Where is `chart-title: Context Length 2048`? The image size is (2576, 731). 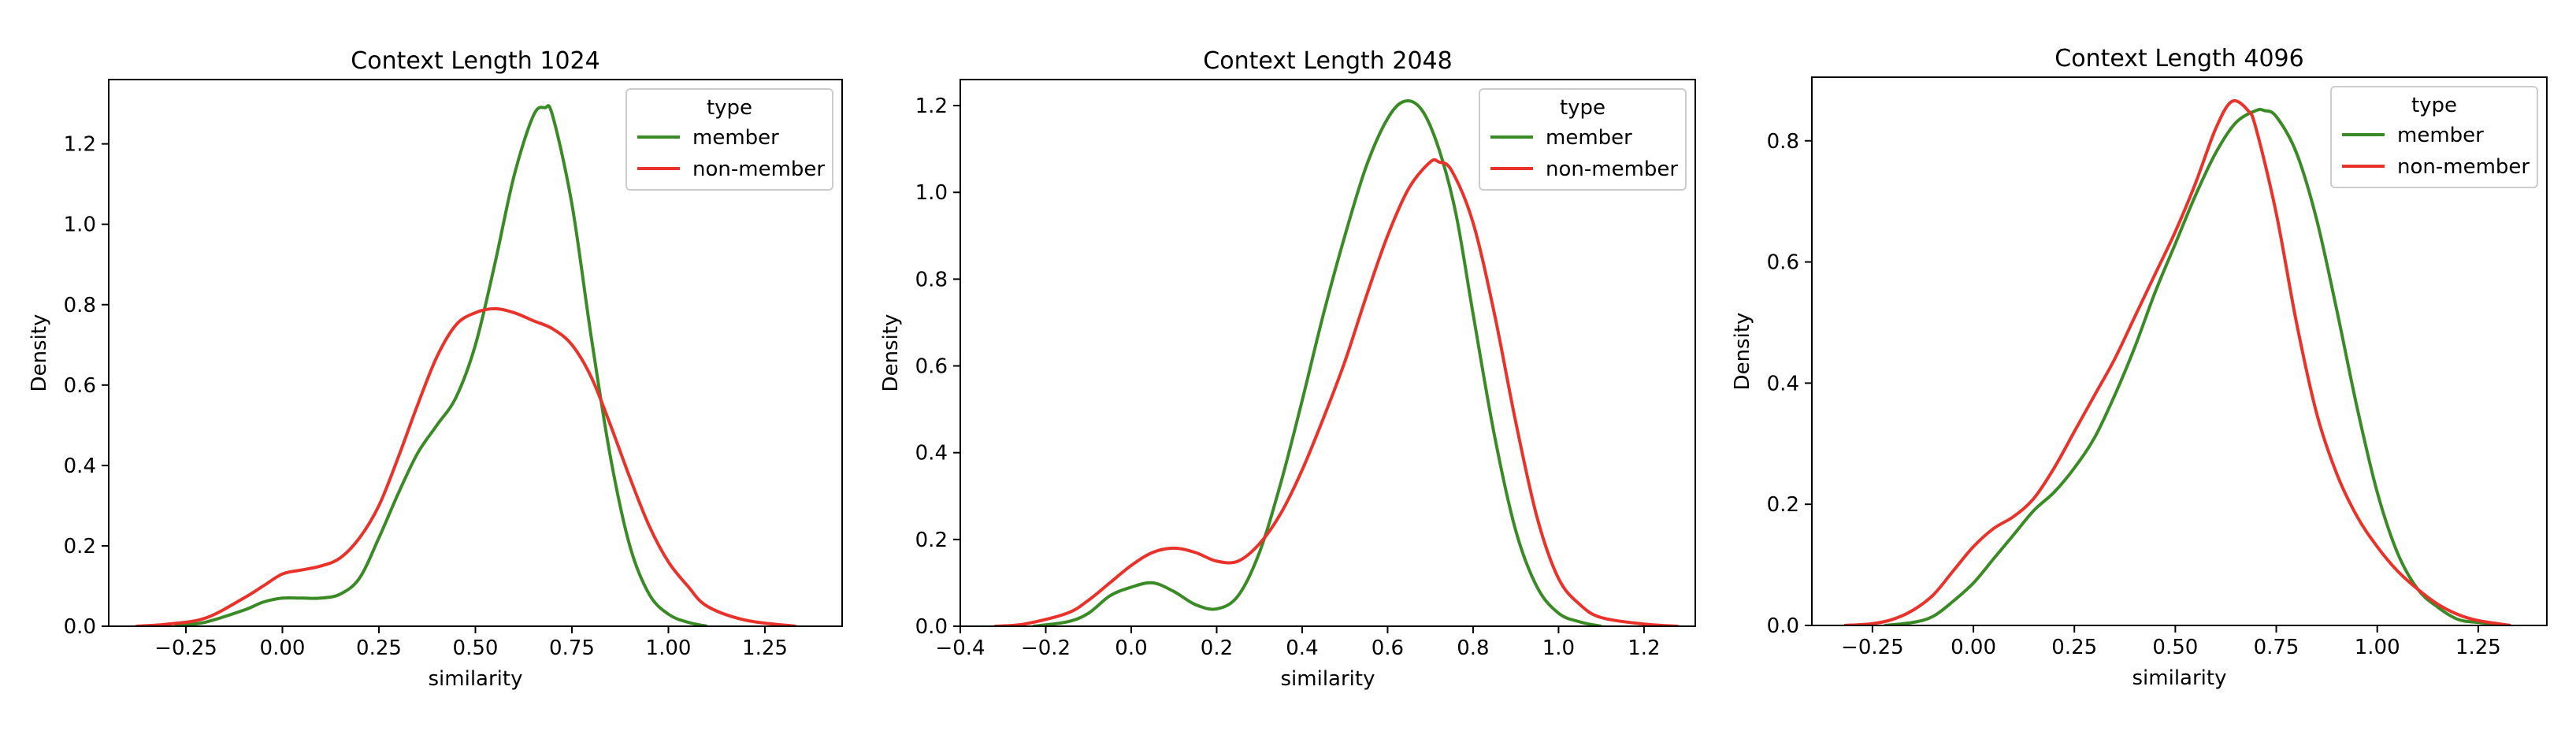 chart-title: Context Length 2048 is located at coordinates (1327, 61).